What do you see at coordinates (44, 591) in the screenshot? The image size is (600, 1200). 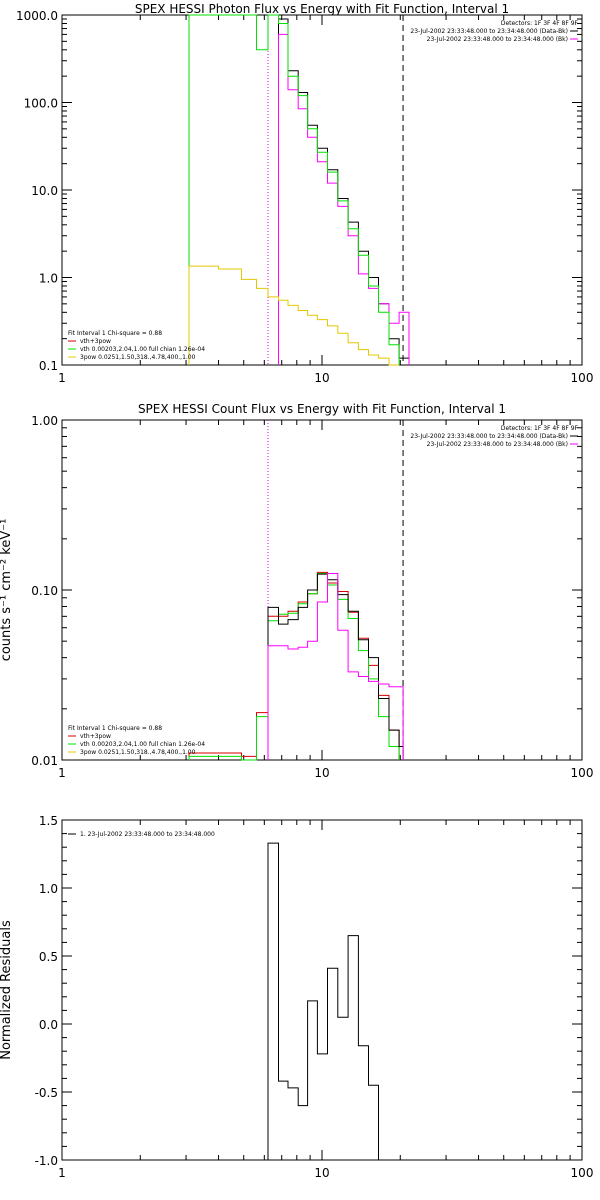 I see `y-tick-label: 0.10` at bounding box center [44, 591].